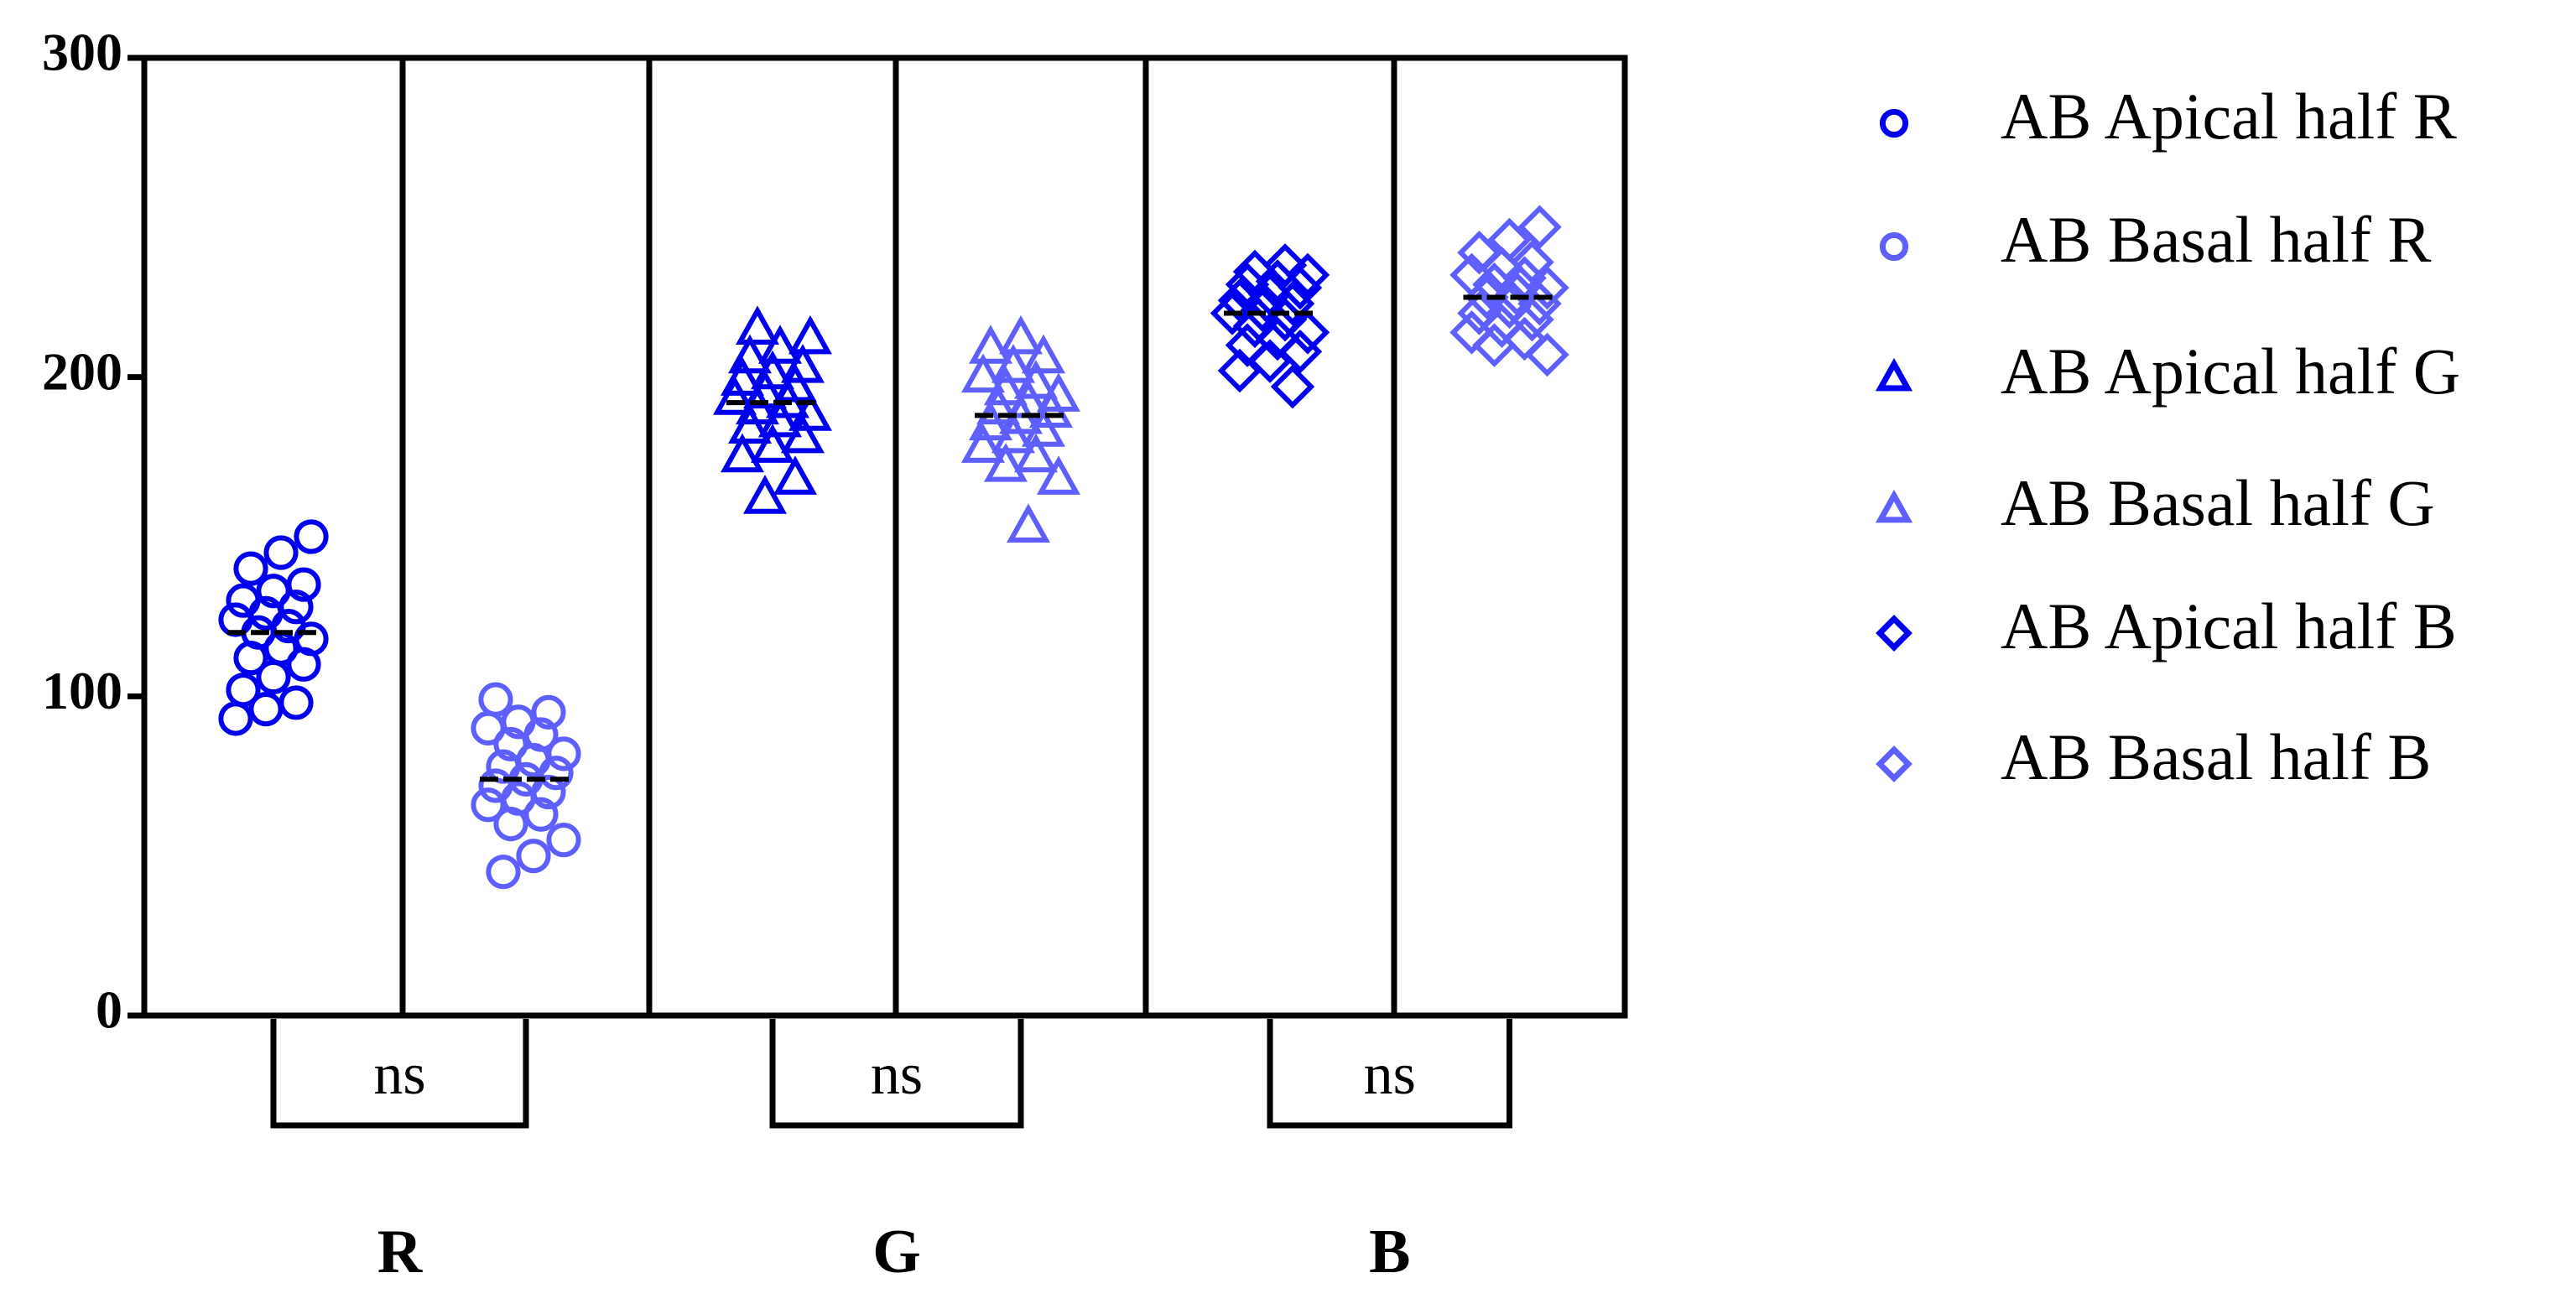  I want to click on legend-label: AB Apical half R, so click(2229, 116).